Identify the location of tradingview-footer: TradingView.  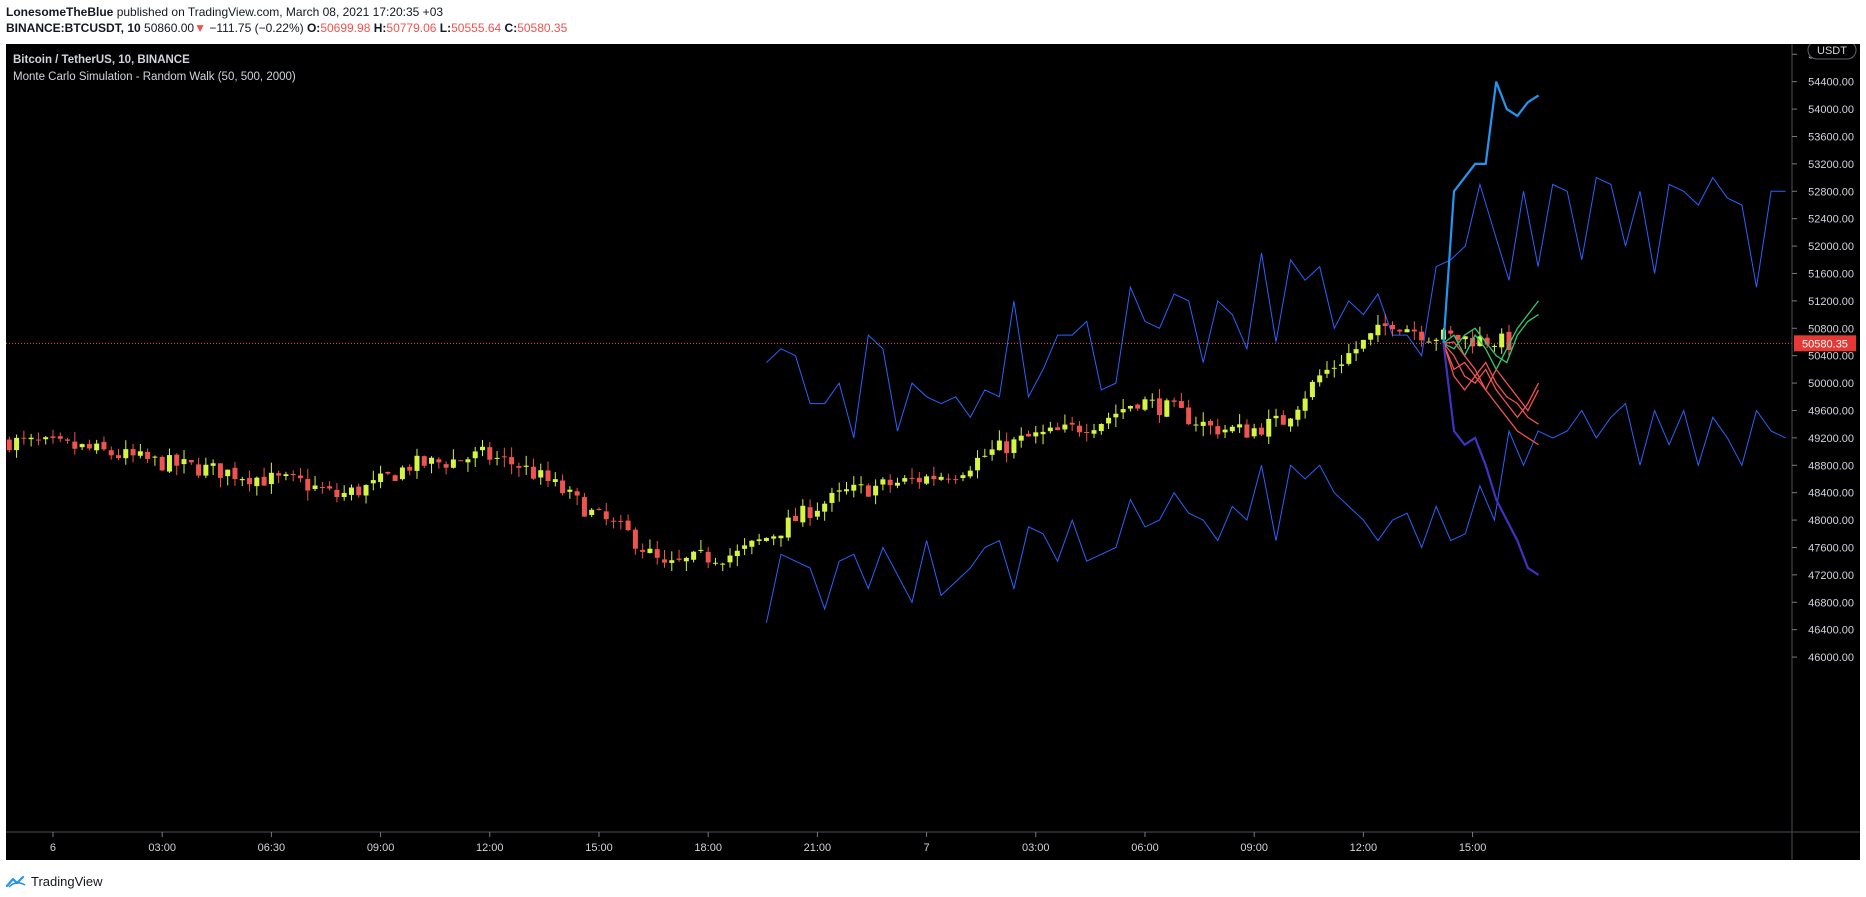
(54, 881).